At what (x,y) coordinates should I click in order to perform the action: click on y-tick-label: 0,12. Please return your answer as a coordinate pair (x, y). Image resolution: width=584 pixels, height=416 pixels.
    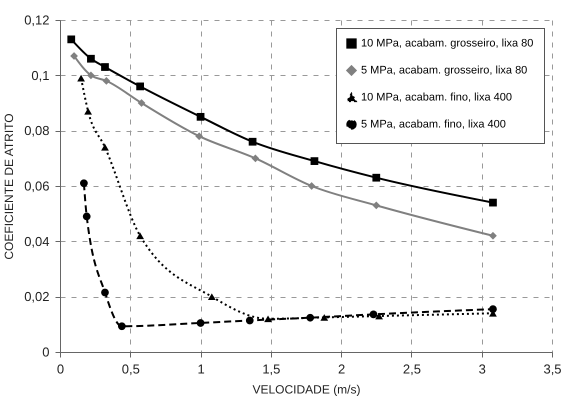
    Looking at the image, I should click on (37, 20).